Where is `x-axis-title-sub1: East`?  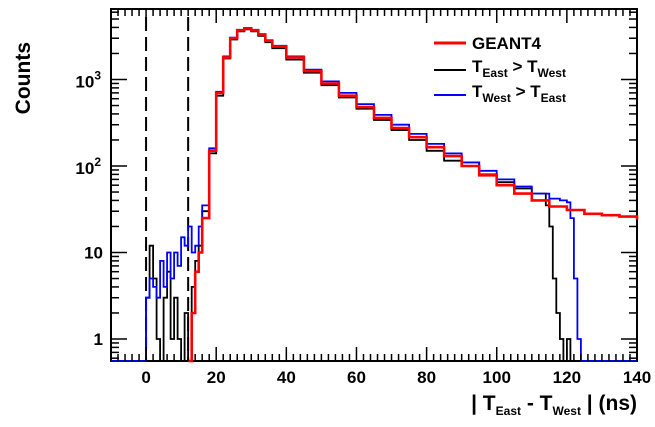
x-axis-title-sub1: East is located at coordinates (508, 411).